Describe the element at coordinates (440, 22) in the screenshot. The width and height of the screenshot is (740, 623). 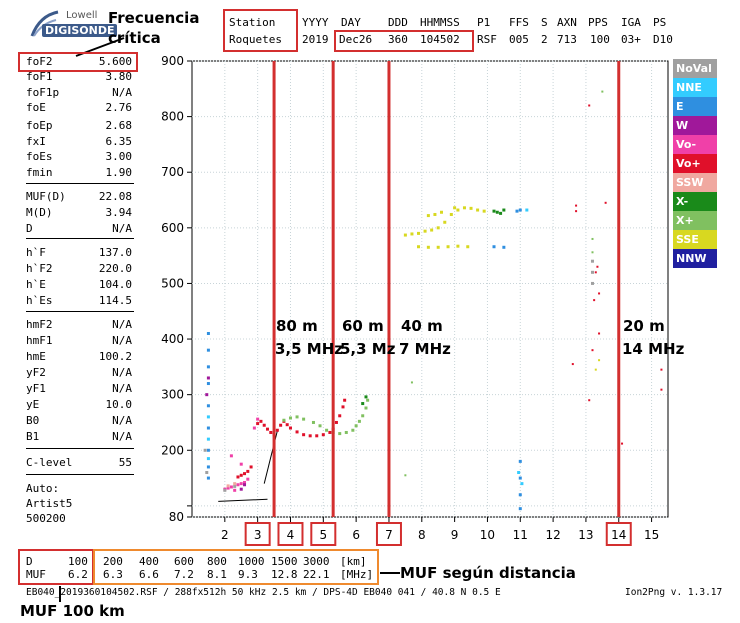
I see `header-hms-label: HHMMSS` at that location.